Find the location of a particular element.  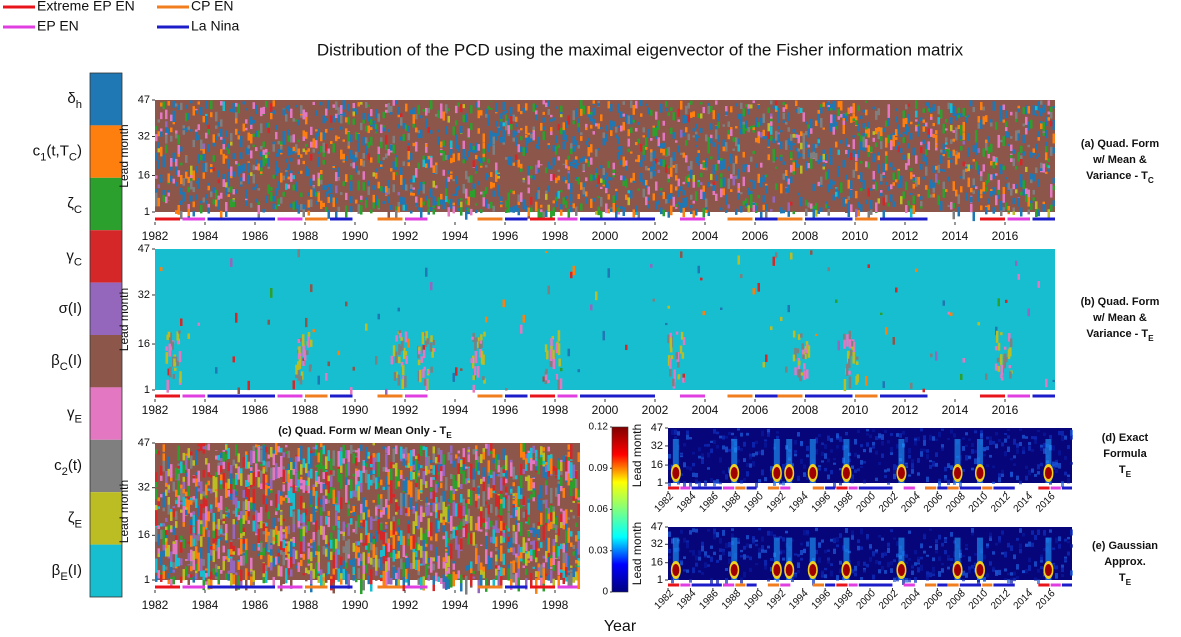

panel-label: (a) Quad. Form is located at coordinates (1120, 144).